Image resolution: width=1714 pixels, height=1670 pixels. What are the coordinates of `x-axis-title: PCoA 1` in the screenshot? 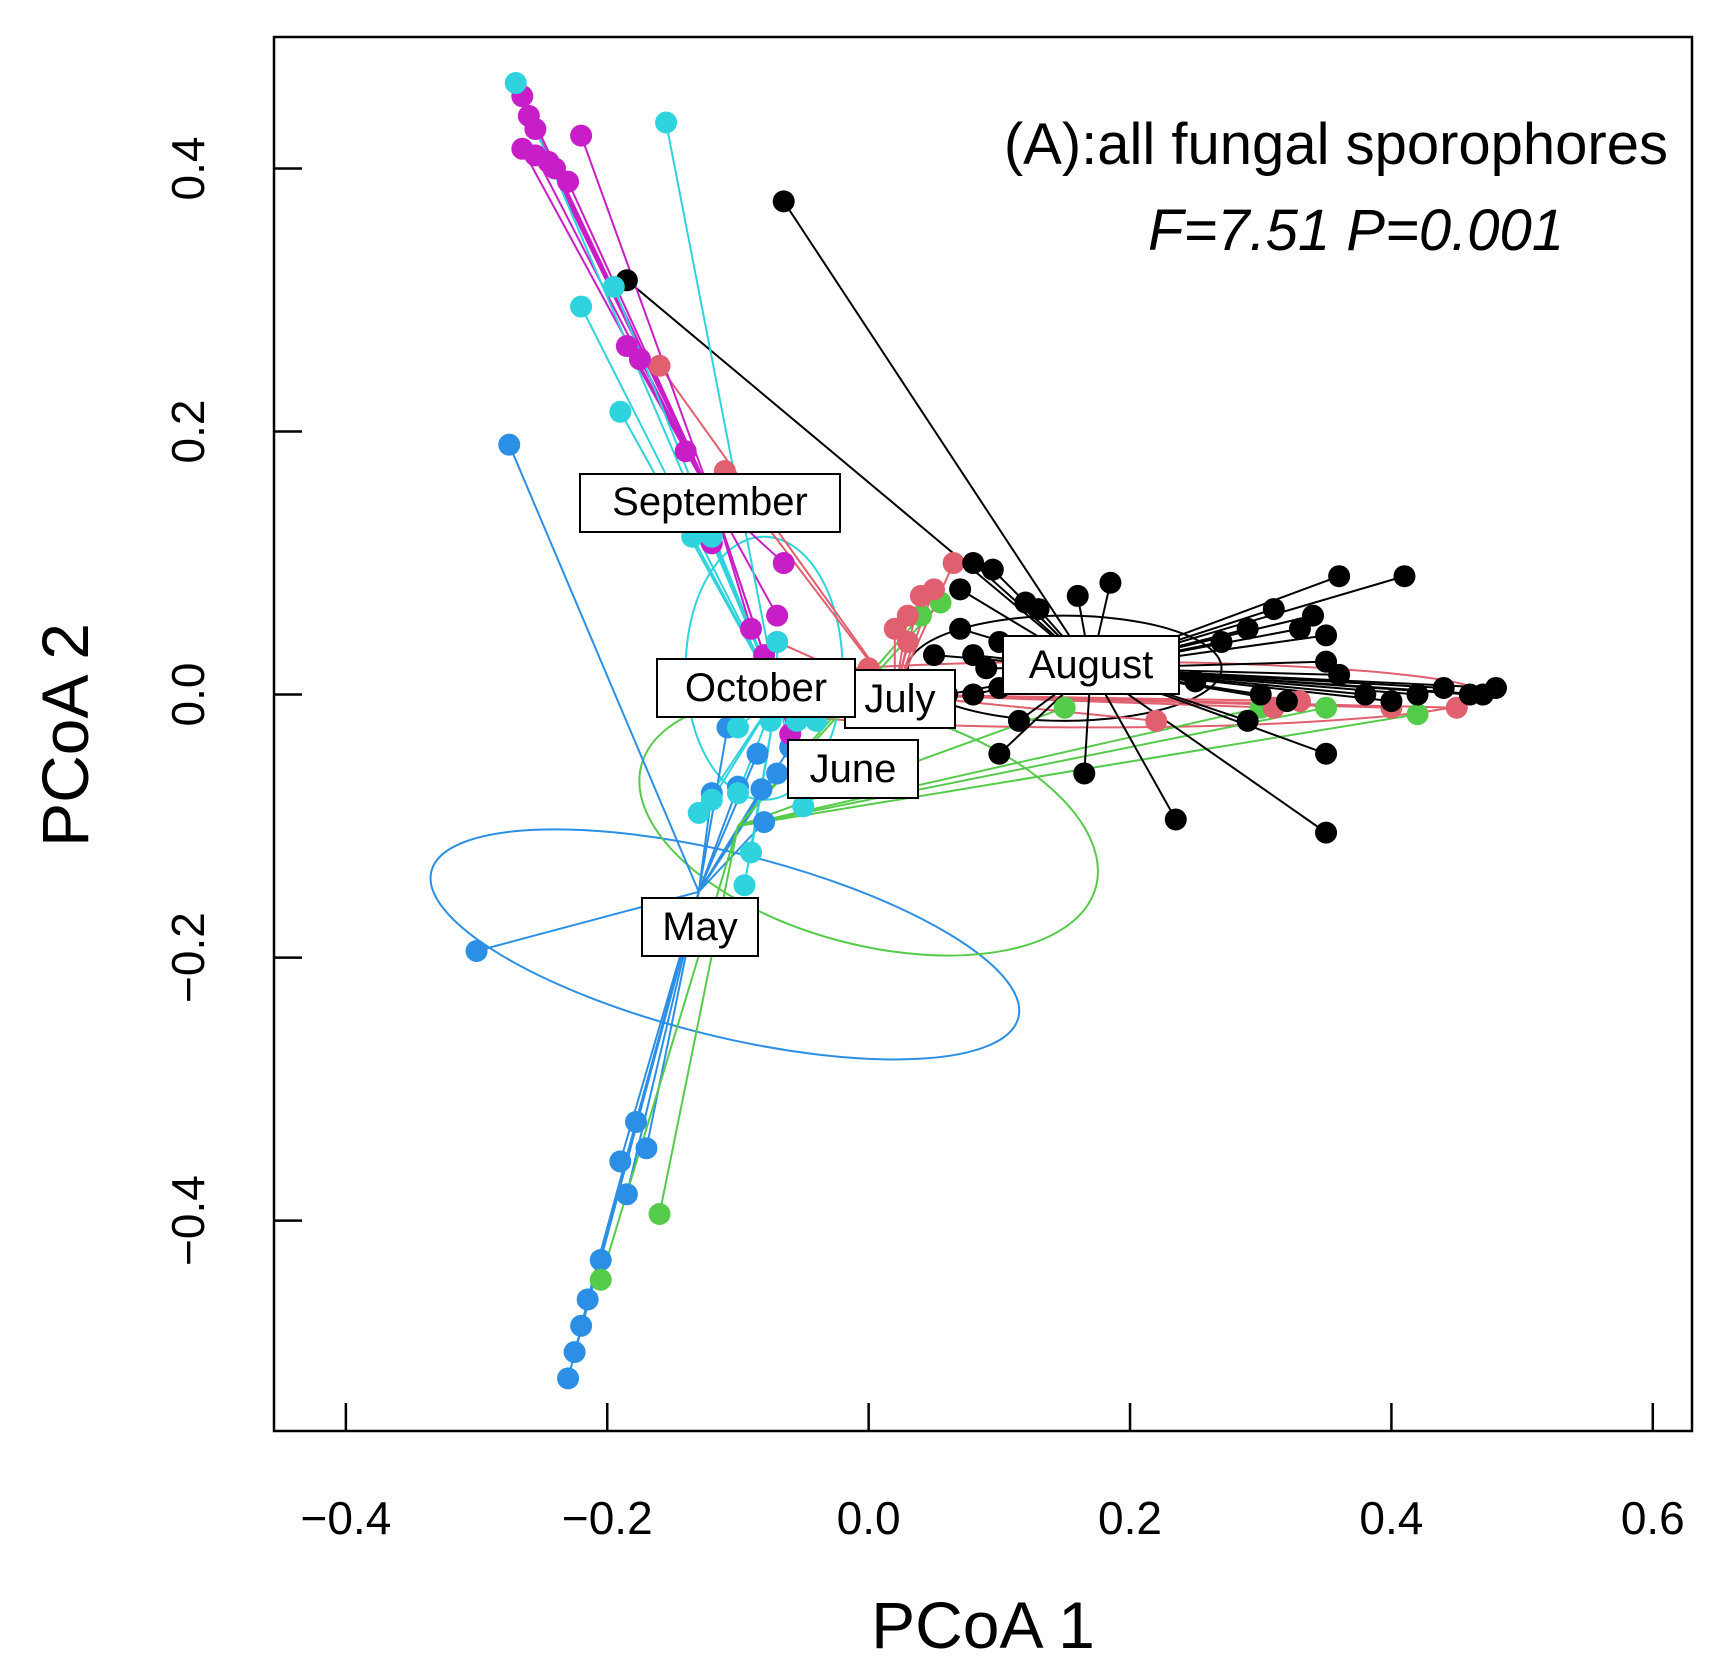 It's located at (983, 1625).